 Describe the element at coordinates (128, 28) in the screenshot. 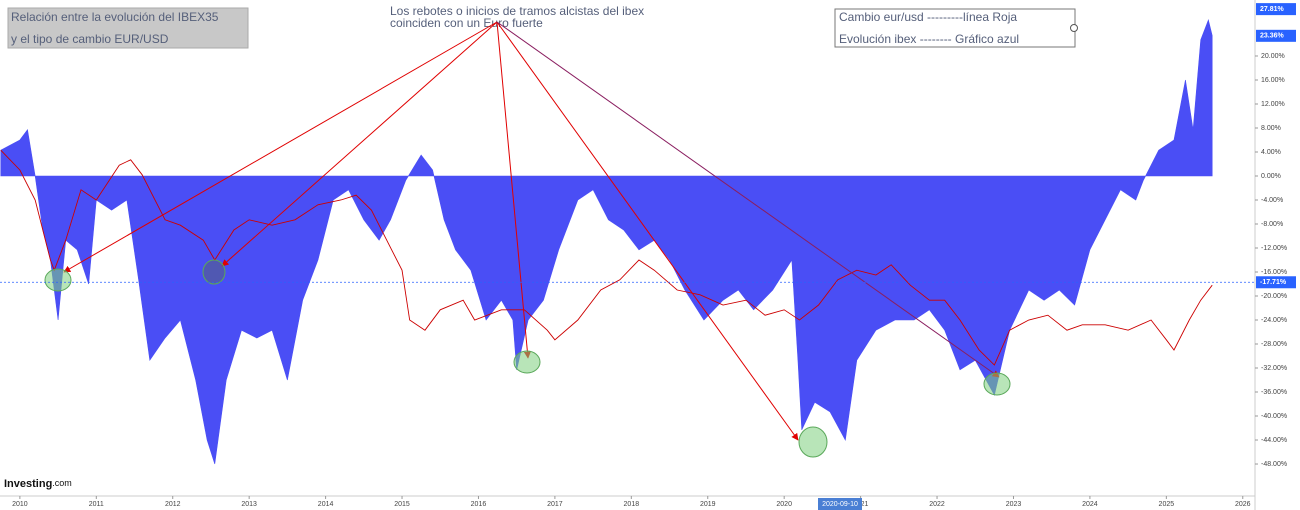

I see `title-box` at that location.